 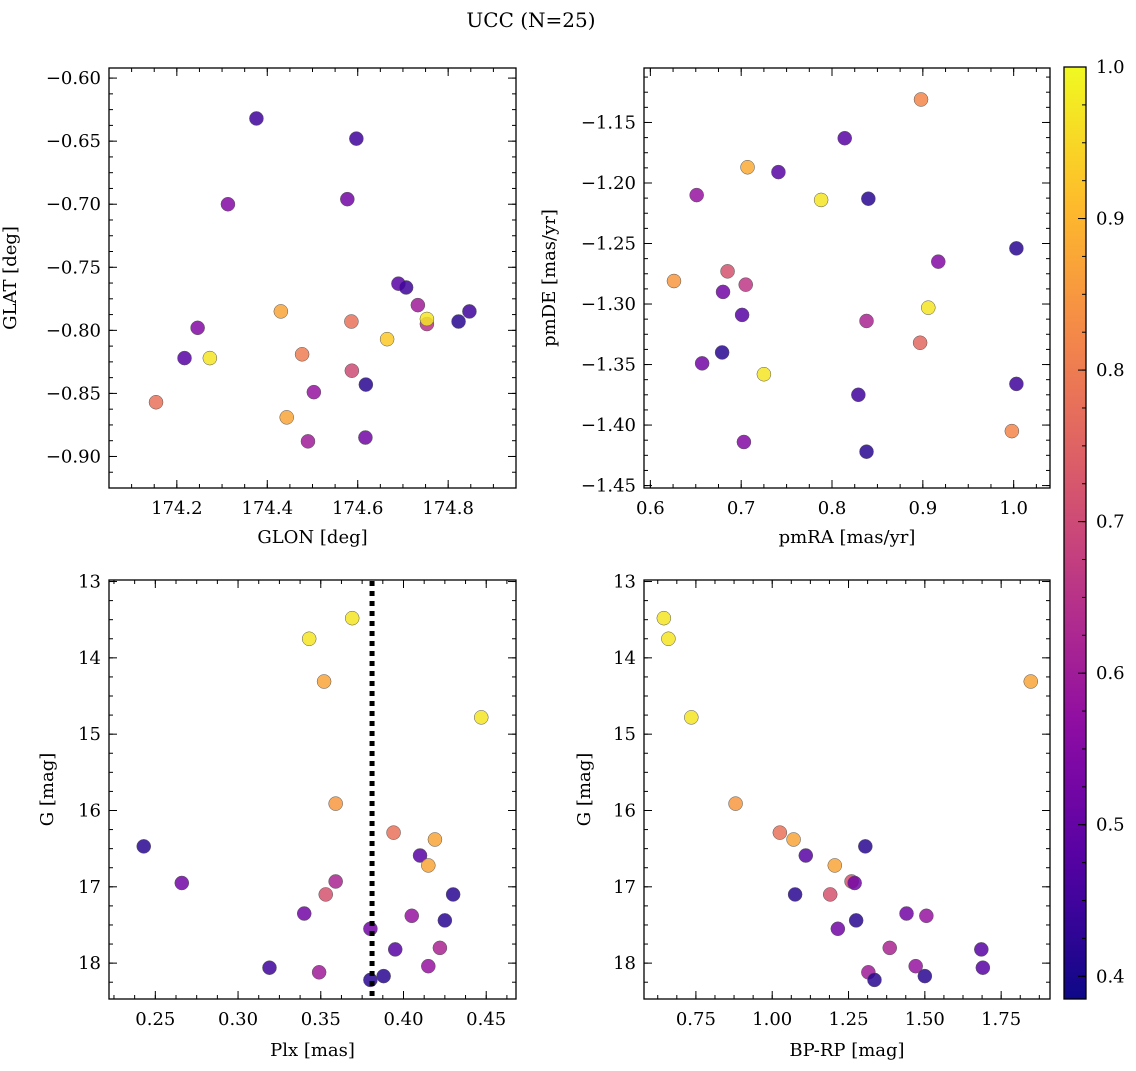 What do you see at coordinates (1110, 825) in the screenshot?
I see `colorbar-tick-label: 0.5` at bounding box center [1110, 825].